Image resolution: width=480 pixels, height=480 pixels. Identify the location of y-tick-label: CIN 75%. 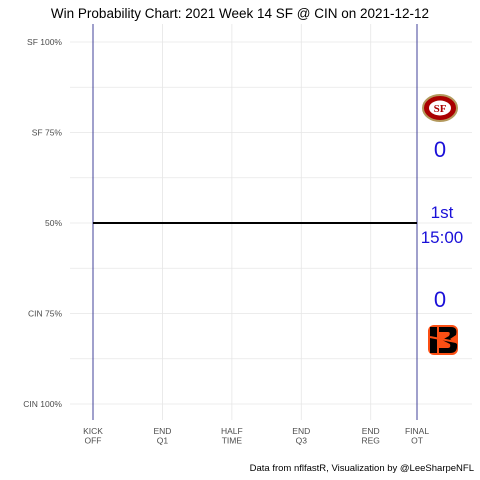
(45, 314).